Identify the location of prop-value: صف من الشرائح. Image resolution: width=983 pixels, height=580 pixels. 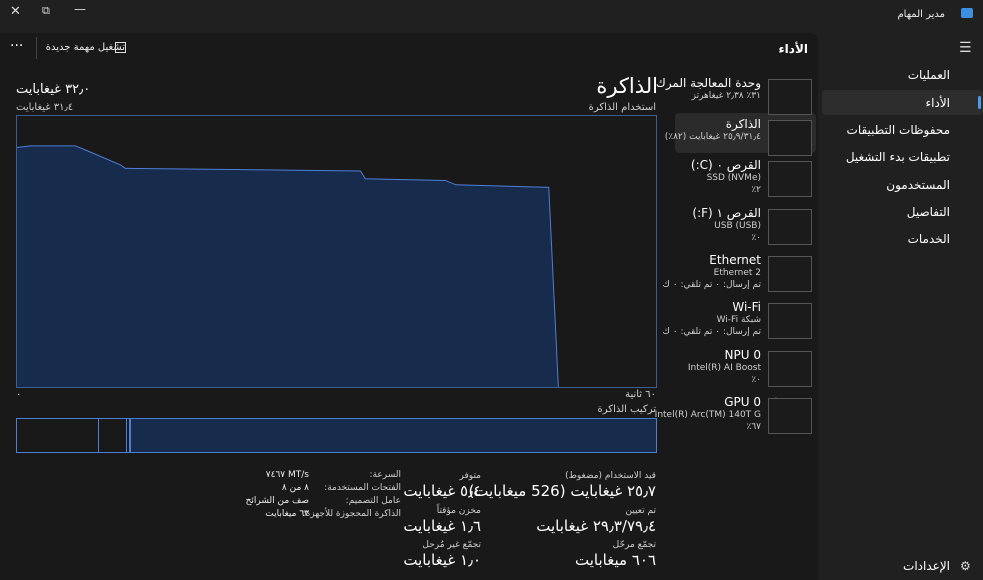
(277, 501).